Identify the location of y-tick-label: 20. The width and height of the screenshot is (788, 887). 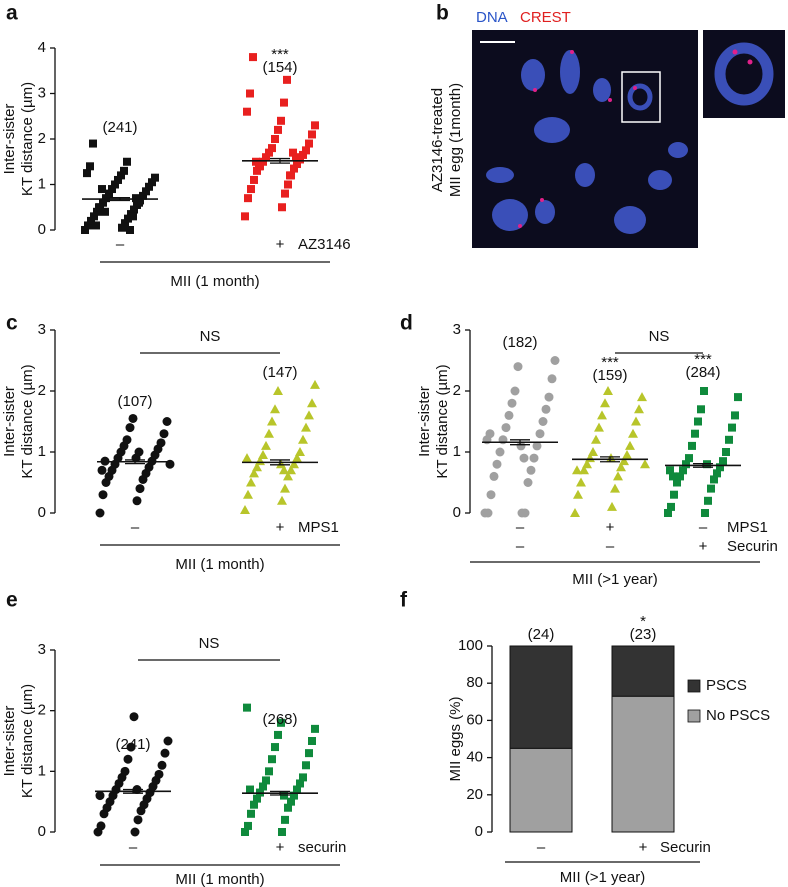
(474, 794).